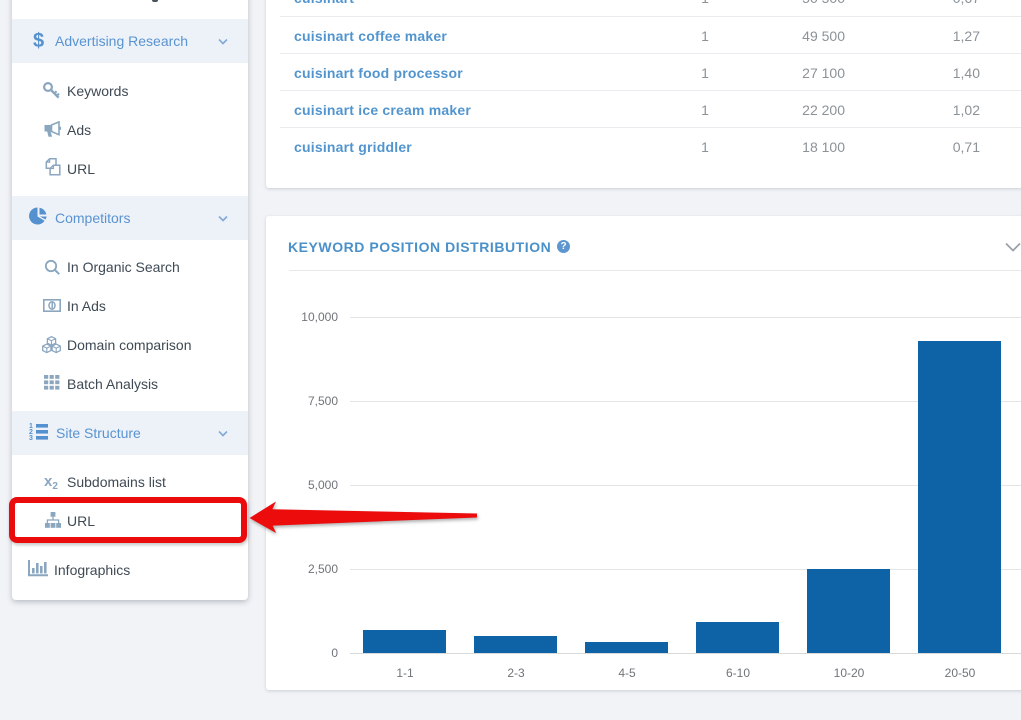  I want to click on svg-text: 1, so click(31, 426).